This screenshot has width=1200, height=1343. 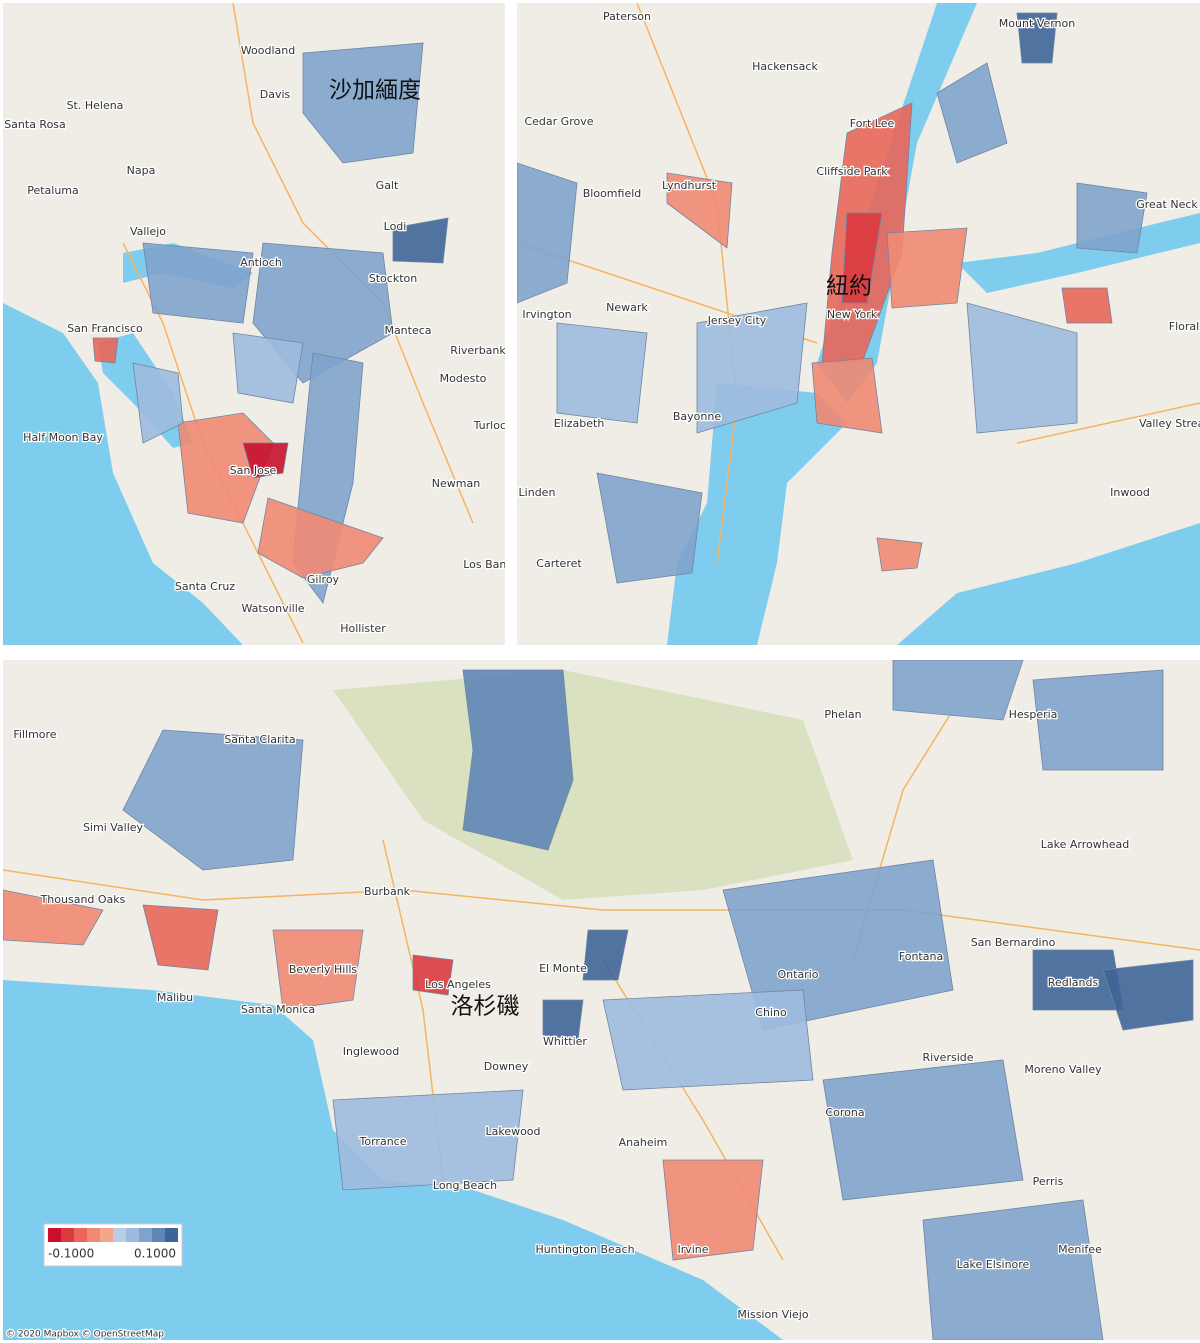 I want to click on place-label: Linden, so click(x=537, y=492).